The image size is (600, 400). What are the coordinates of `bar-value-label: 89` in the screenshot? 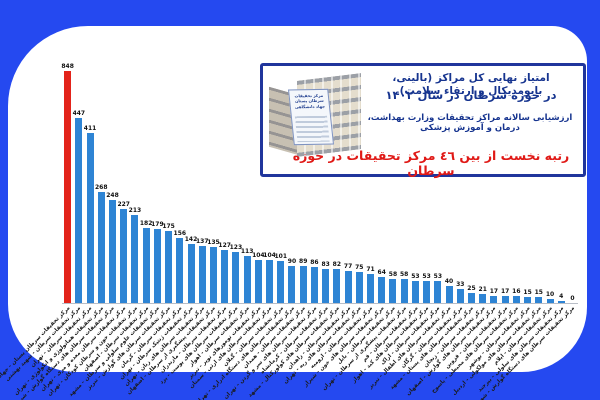 It's located at (303, 262).